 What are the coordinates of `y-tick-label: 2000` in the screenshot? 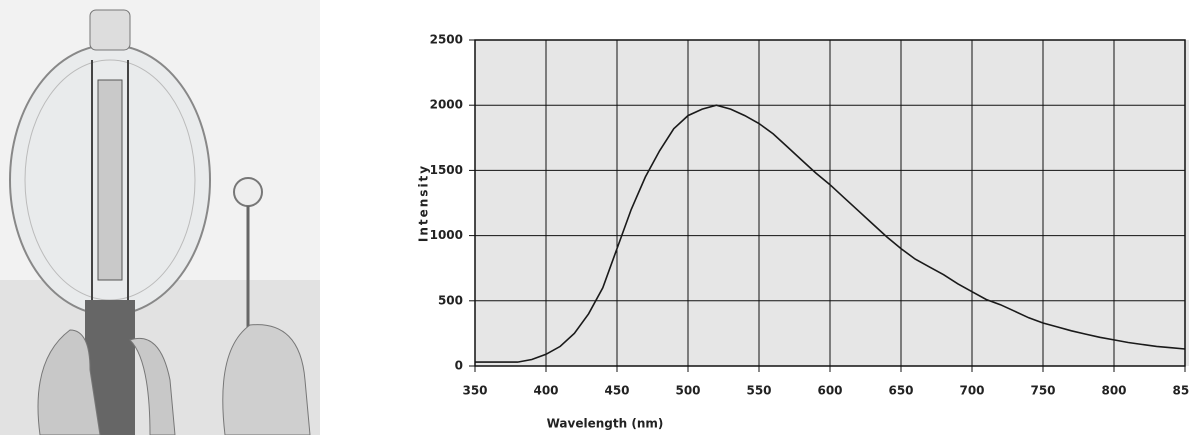 It's located at (446, 105).